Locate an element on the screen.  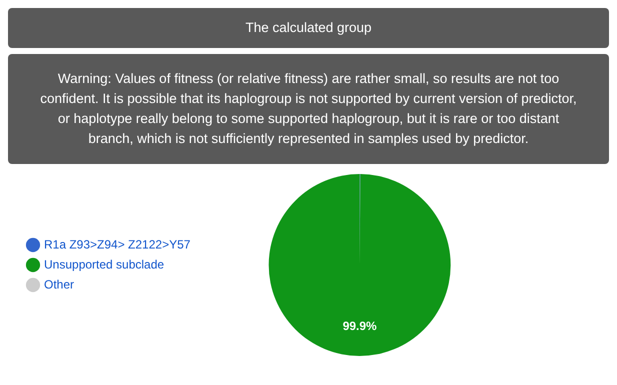
legend-label: Unsupported subclade is located at coordinates (104, 264).